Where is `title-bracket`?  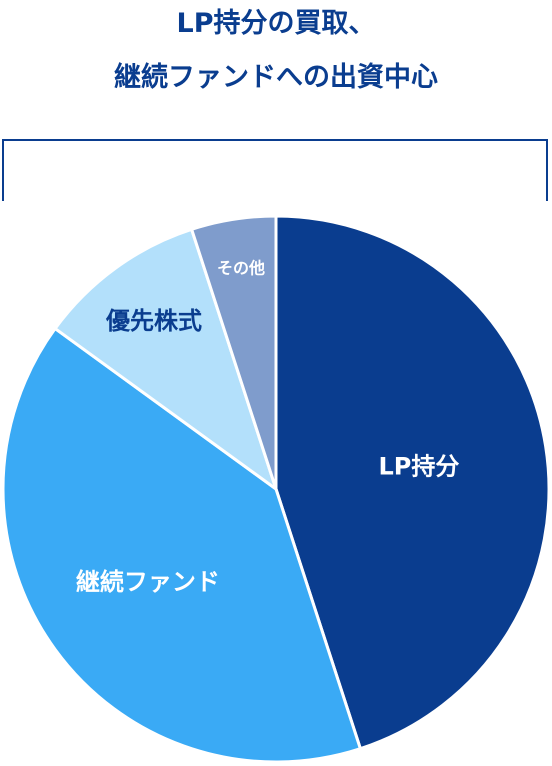 title-bracket is located at coordinates (275, 170).